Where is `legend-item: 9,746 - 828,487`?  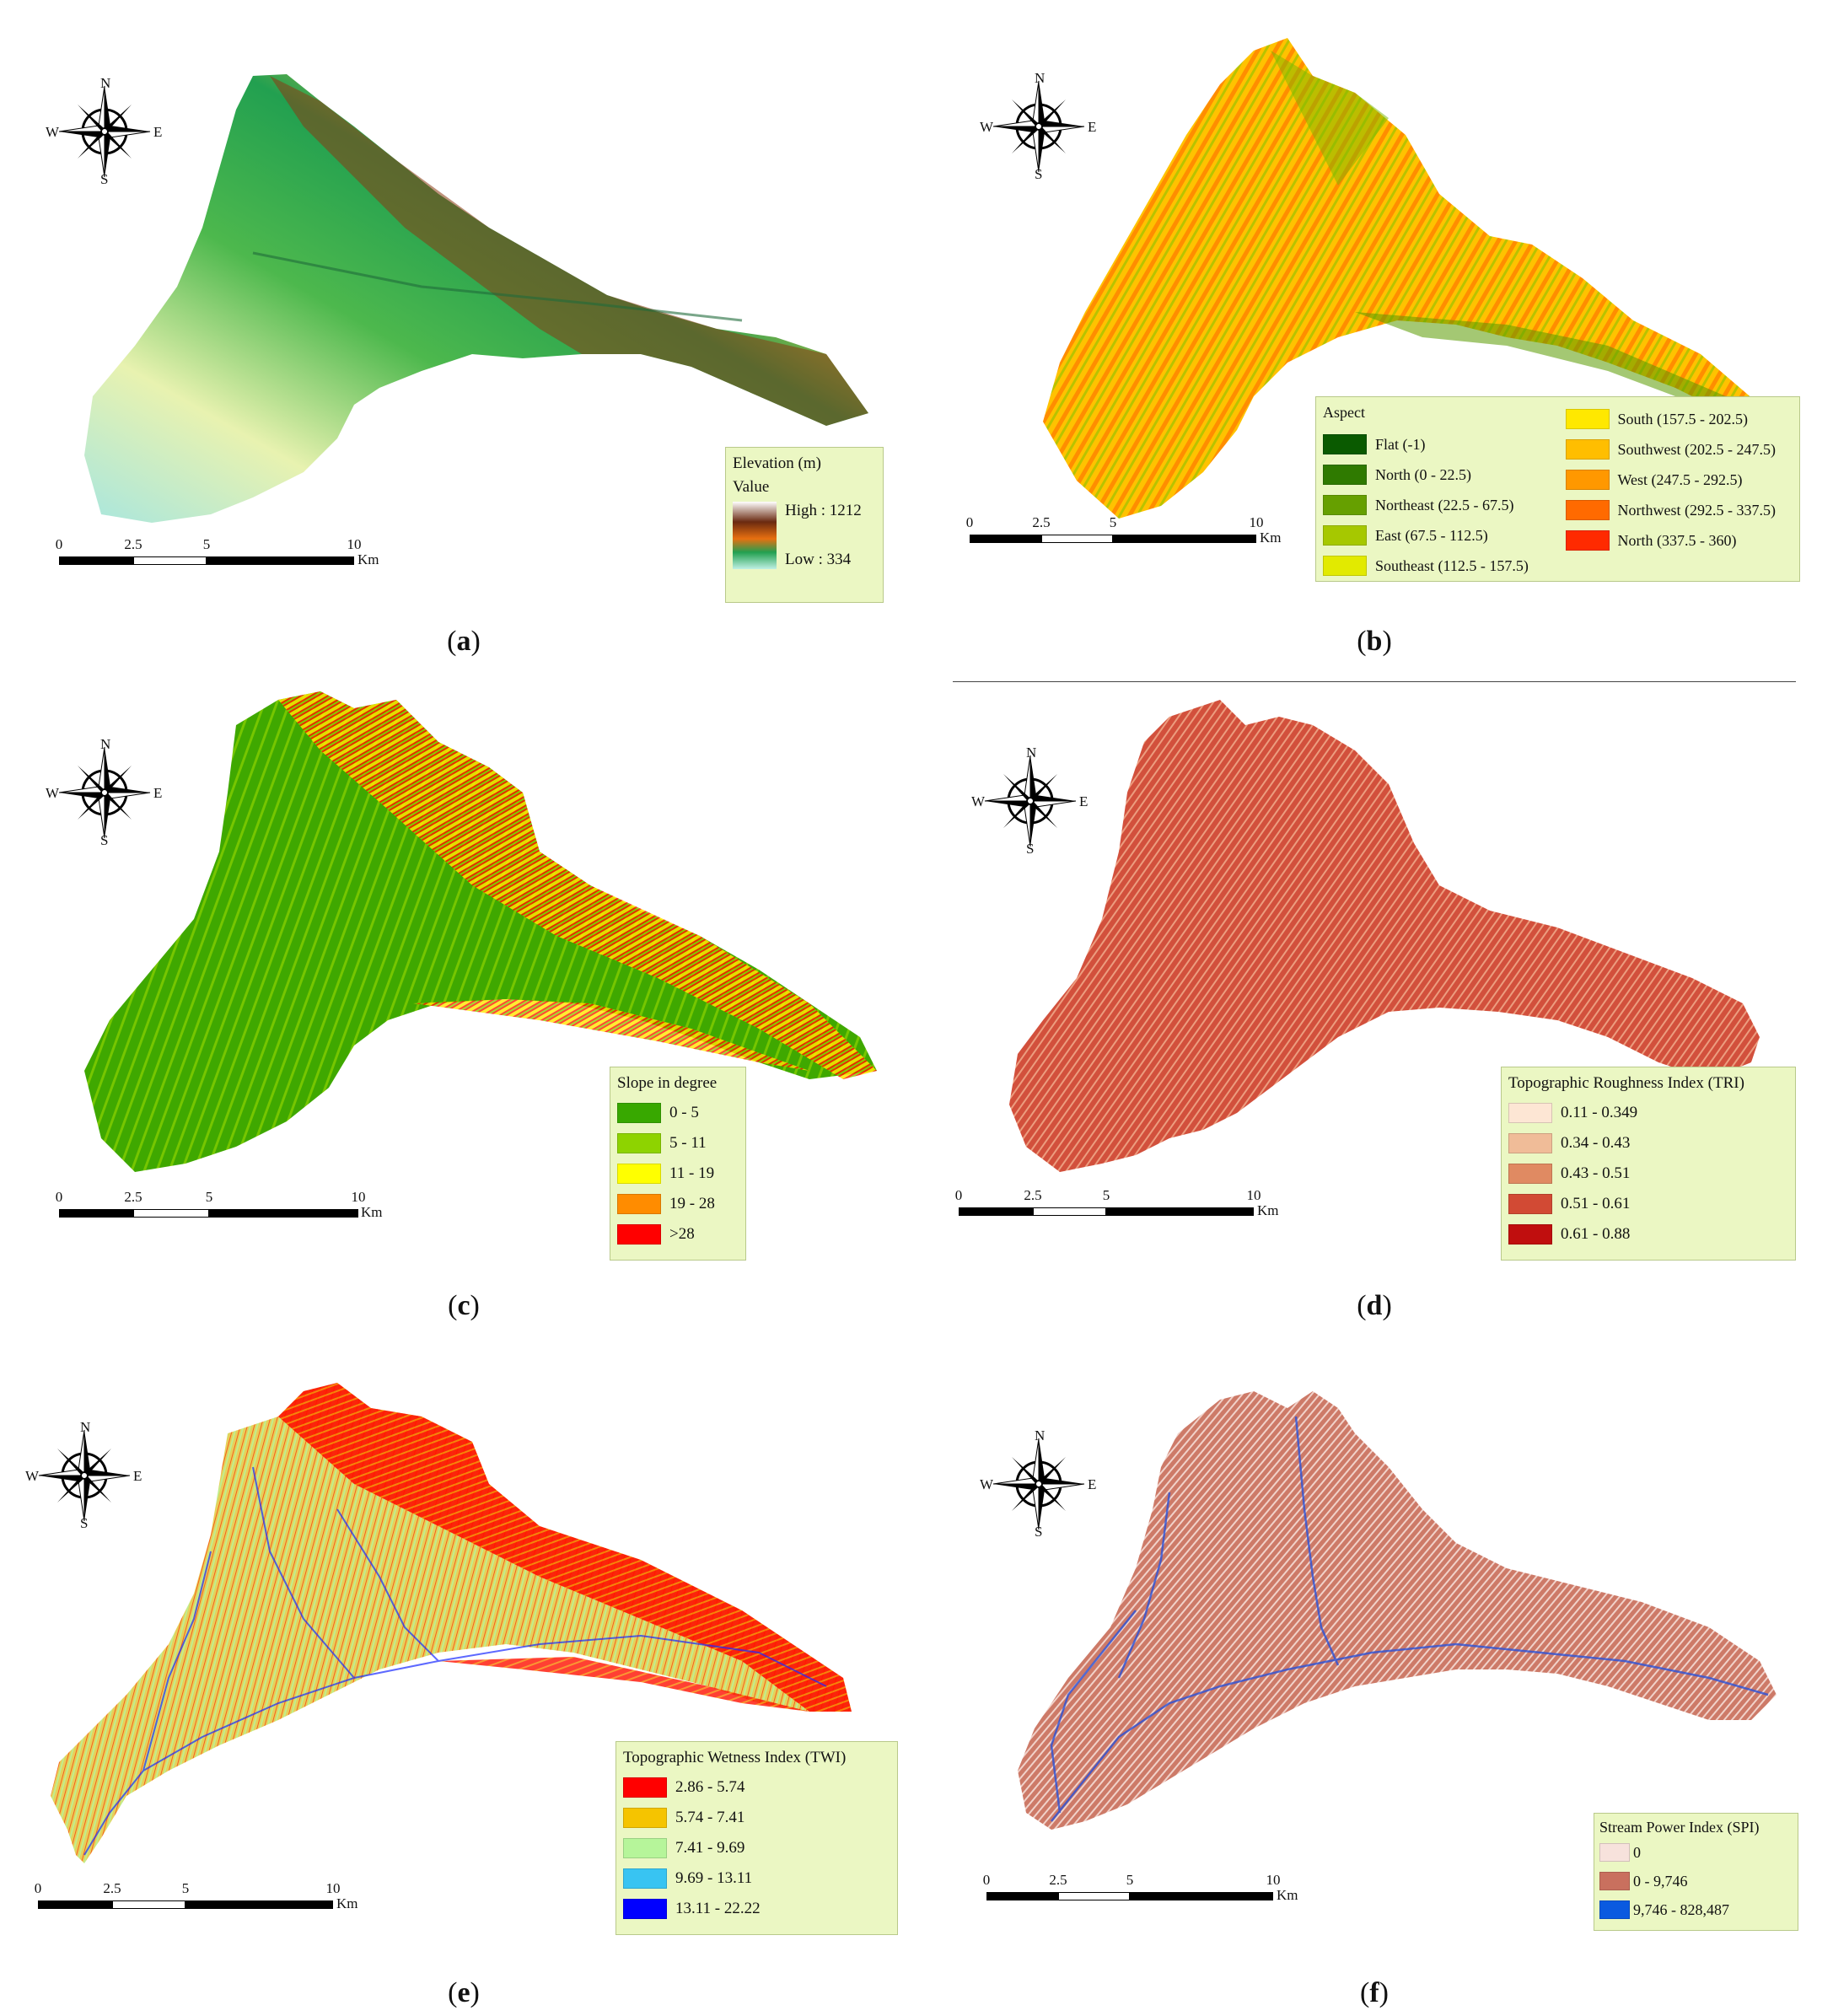
legend-item: 9,746 - 828,487 is located at coordinates (1696, 1909).